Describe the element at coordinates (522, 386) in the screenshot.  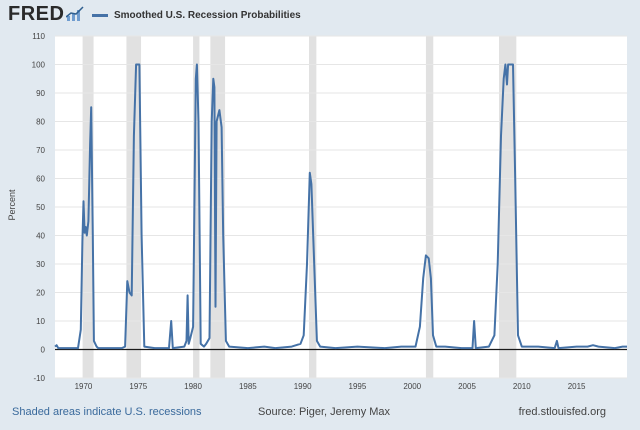
I see `x-tick-2010: 2010` at that location.